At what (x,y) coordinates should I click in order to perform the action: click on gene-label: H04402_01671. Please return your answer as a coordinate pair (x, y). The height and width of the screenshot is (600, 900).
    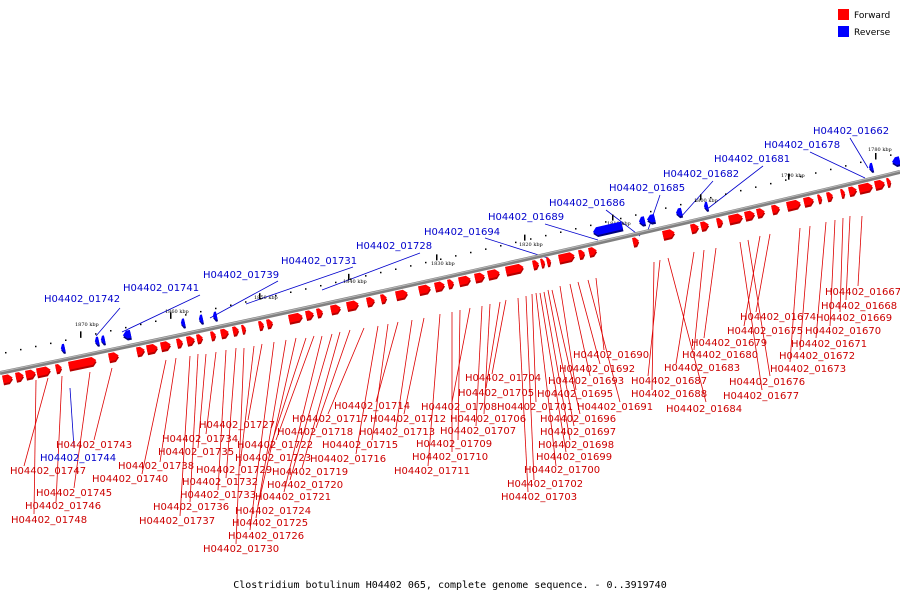
    Looking at the image, I should click on (829, 344).